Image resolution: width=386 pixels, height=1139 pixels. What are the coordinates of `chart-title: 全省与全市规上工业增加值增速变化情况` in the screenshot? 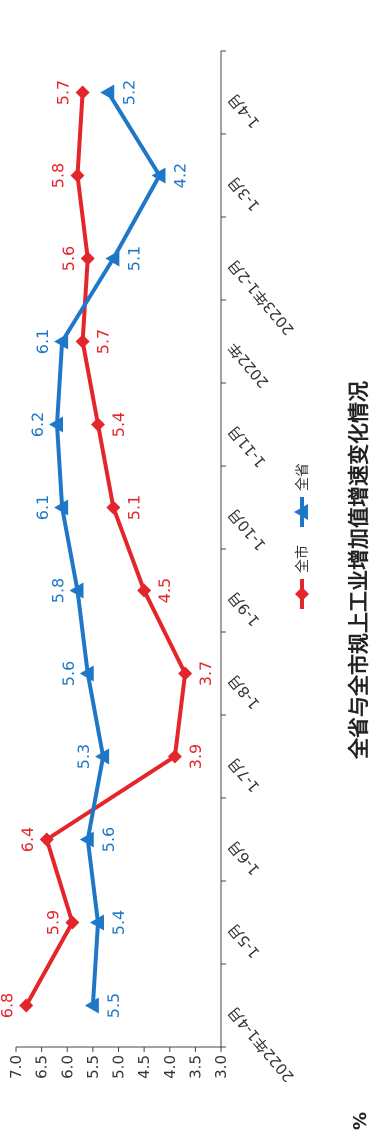 It's located at (359, 570).